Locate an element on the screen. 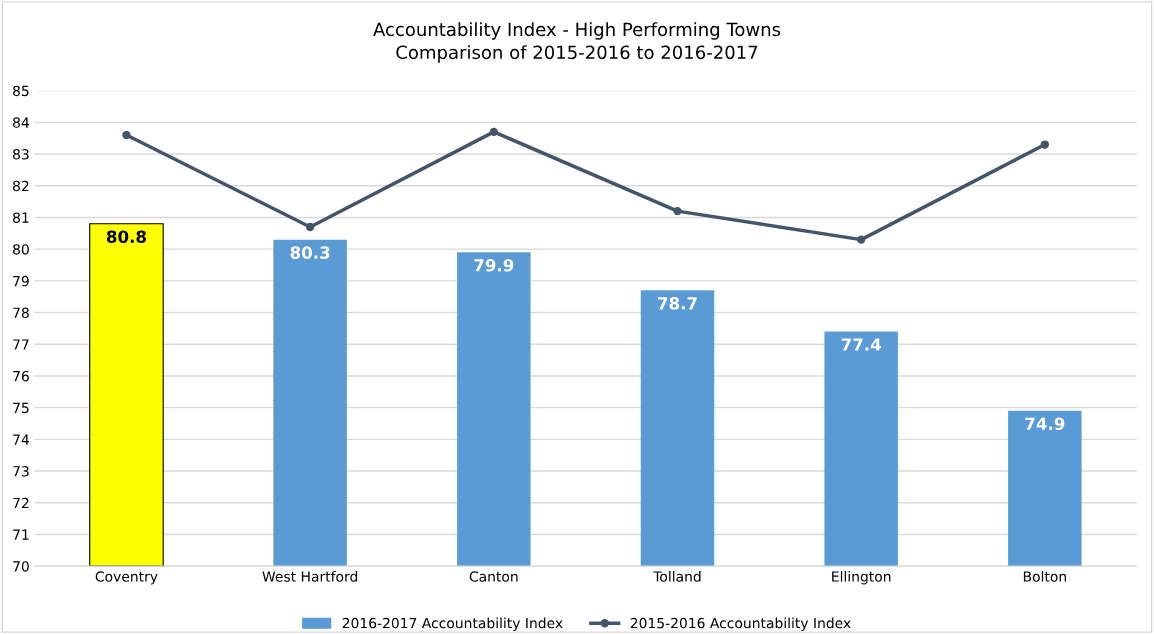  data-label: 78.7 is located at coordinates (677, 303).